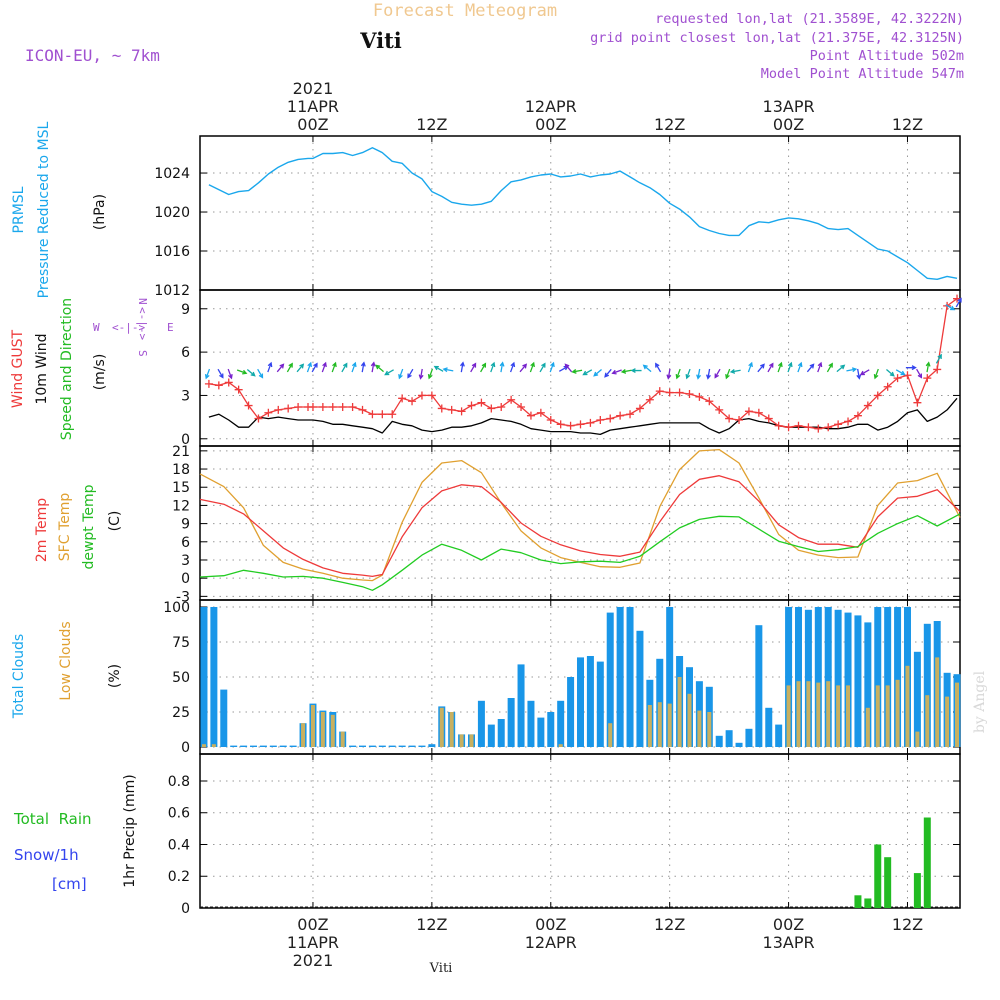 The image size is (1000, 1000). Describe the element at coordinates (172, 213) in the screenshot. I see `y-tick-label: 1020` at that location.